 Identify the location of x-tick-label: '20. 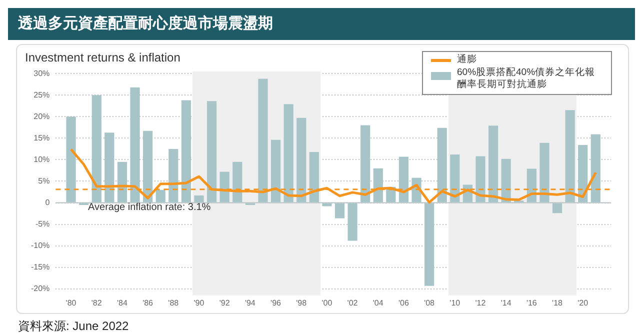
(583, 303).